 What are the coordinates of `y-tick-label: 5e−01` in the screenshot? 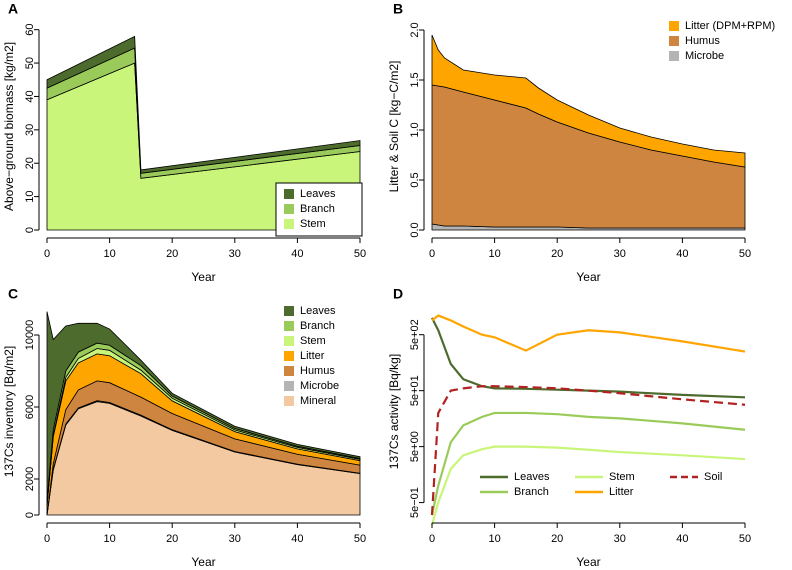 It's located at (415, 502).